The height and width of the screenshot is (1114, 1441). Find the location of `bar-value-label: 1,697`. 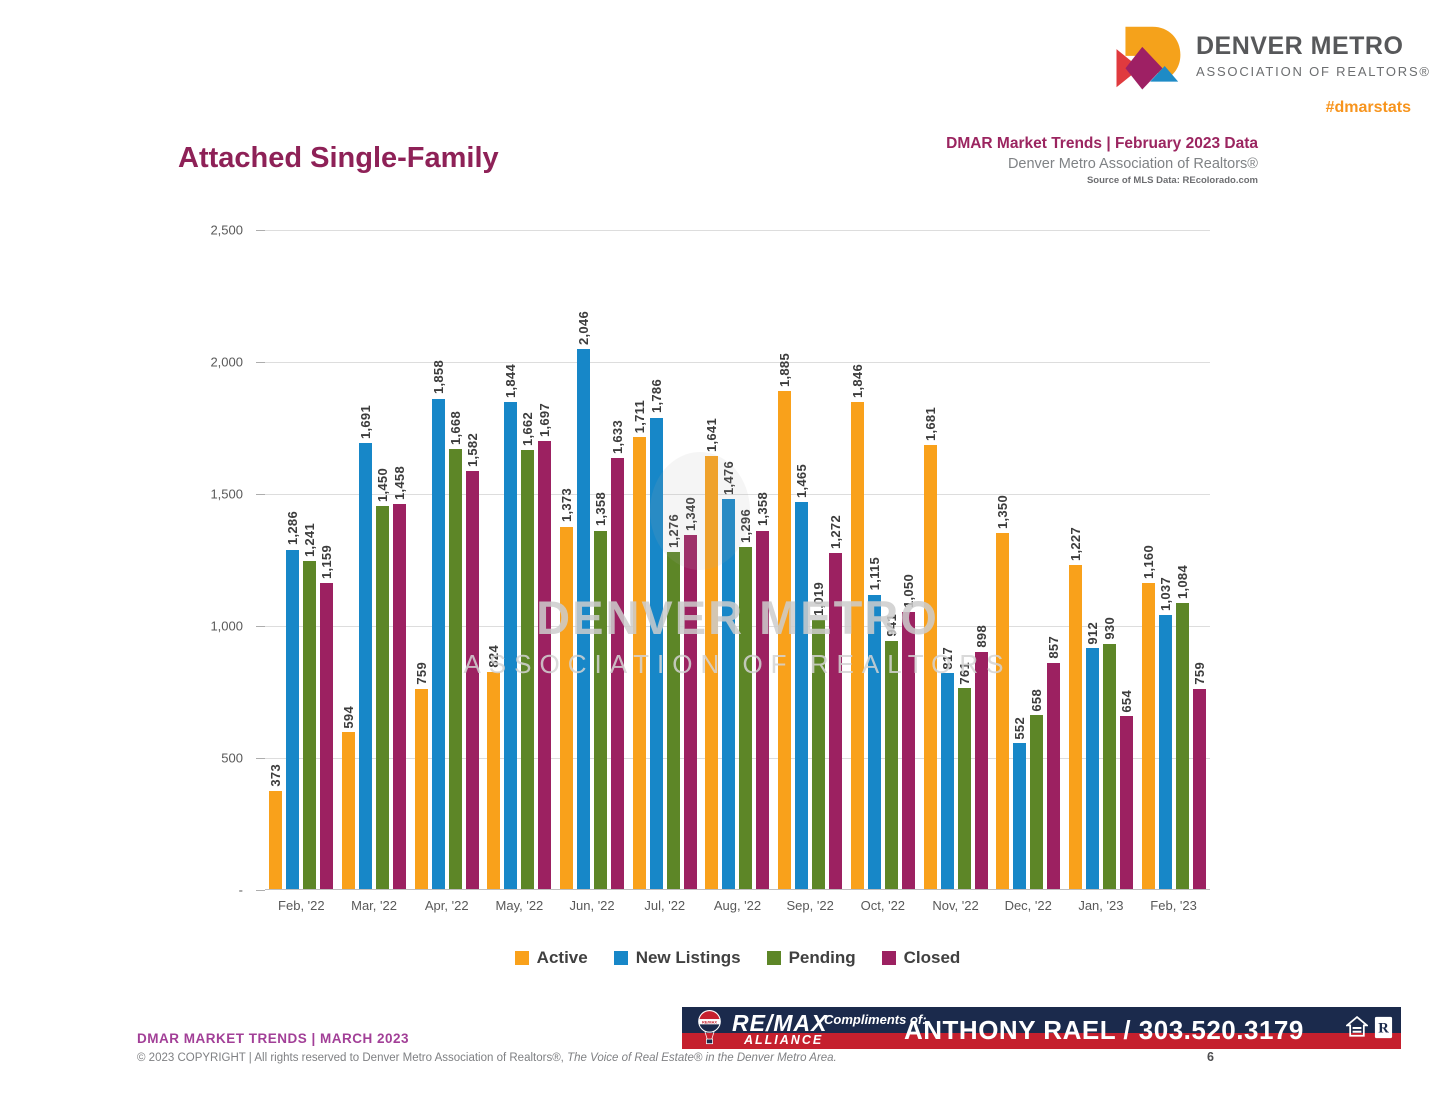

bar-value-label: 1,697 is located at coordinates (545, 419).